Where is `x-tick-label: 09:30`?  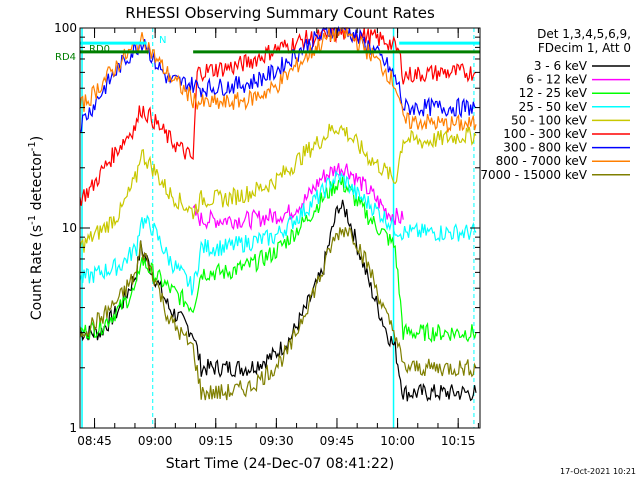 x-tick-label: 09:30 is located at coordinates (276, 441).